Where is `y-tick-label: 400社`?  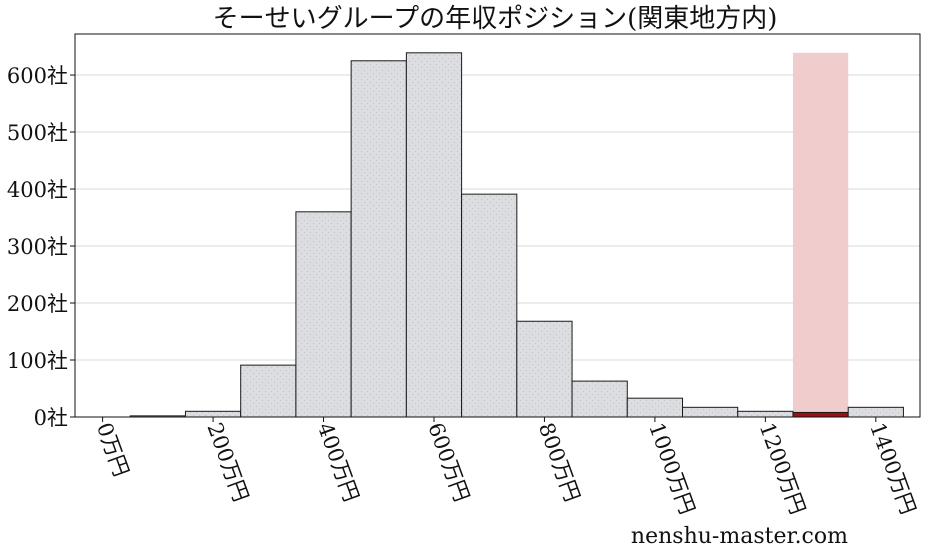
y-tick-label: 400社 is located at coordinates (37, 190).